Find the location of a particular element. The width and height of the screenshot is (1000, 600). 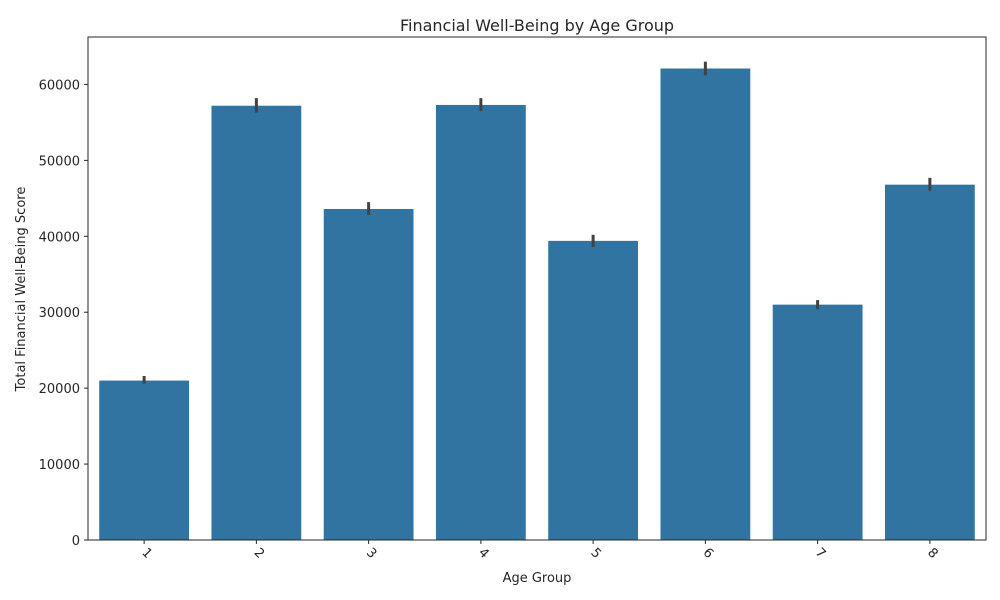

y-axis: 0 10000 20000 30000 40000 50000 60000 is located at coordinates (63, 313).